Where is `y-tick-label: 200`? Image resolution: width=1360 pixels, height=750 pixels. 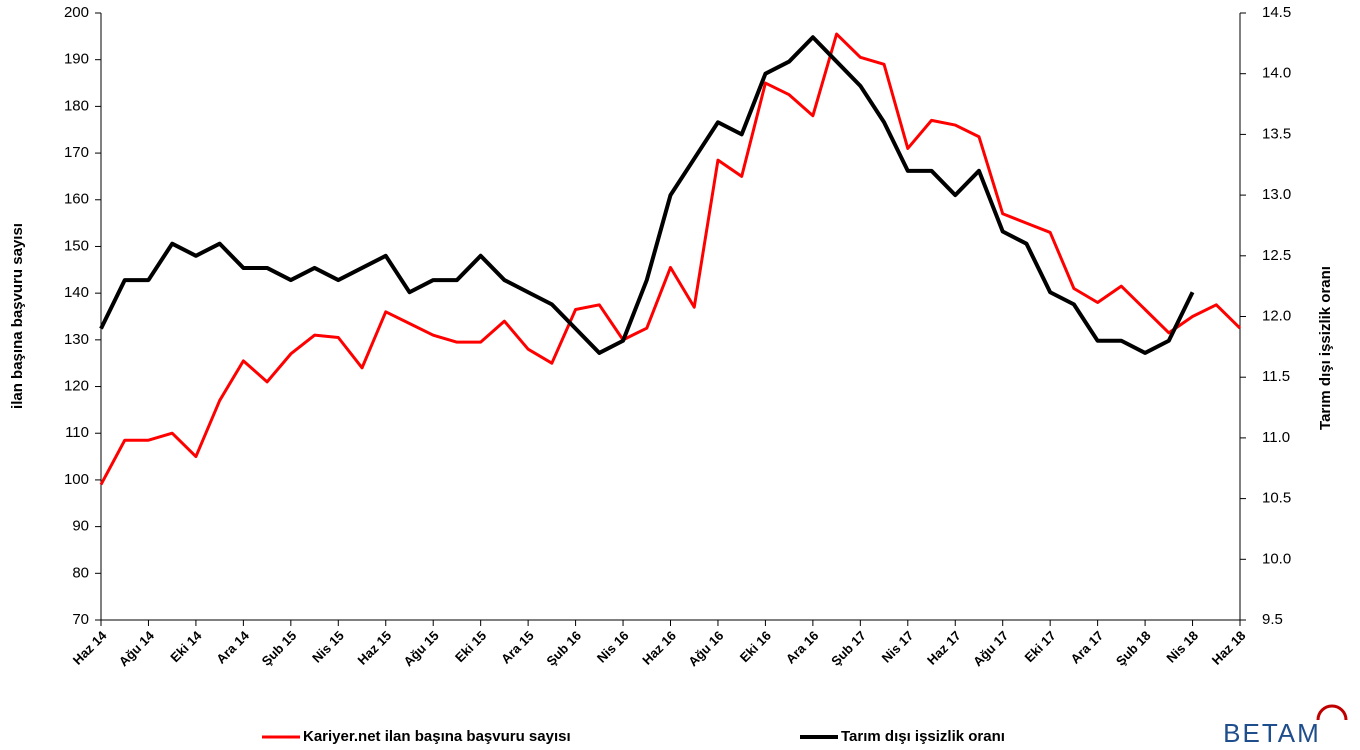 y-tick-label: 200 is located at coordinates (76, 12).